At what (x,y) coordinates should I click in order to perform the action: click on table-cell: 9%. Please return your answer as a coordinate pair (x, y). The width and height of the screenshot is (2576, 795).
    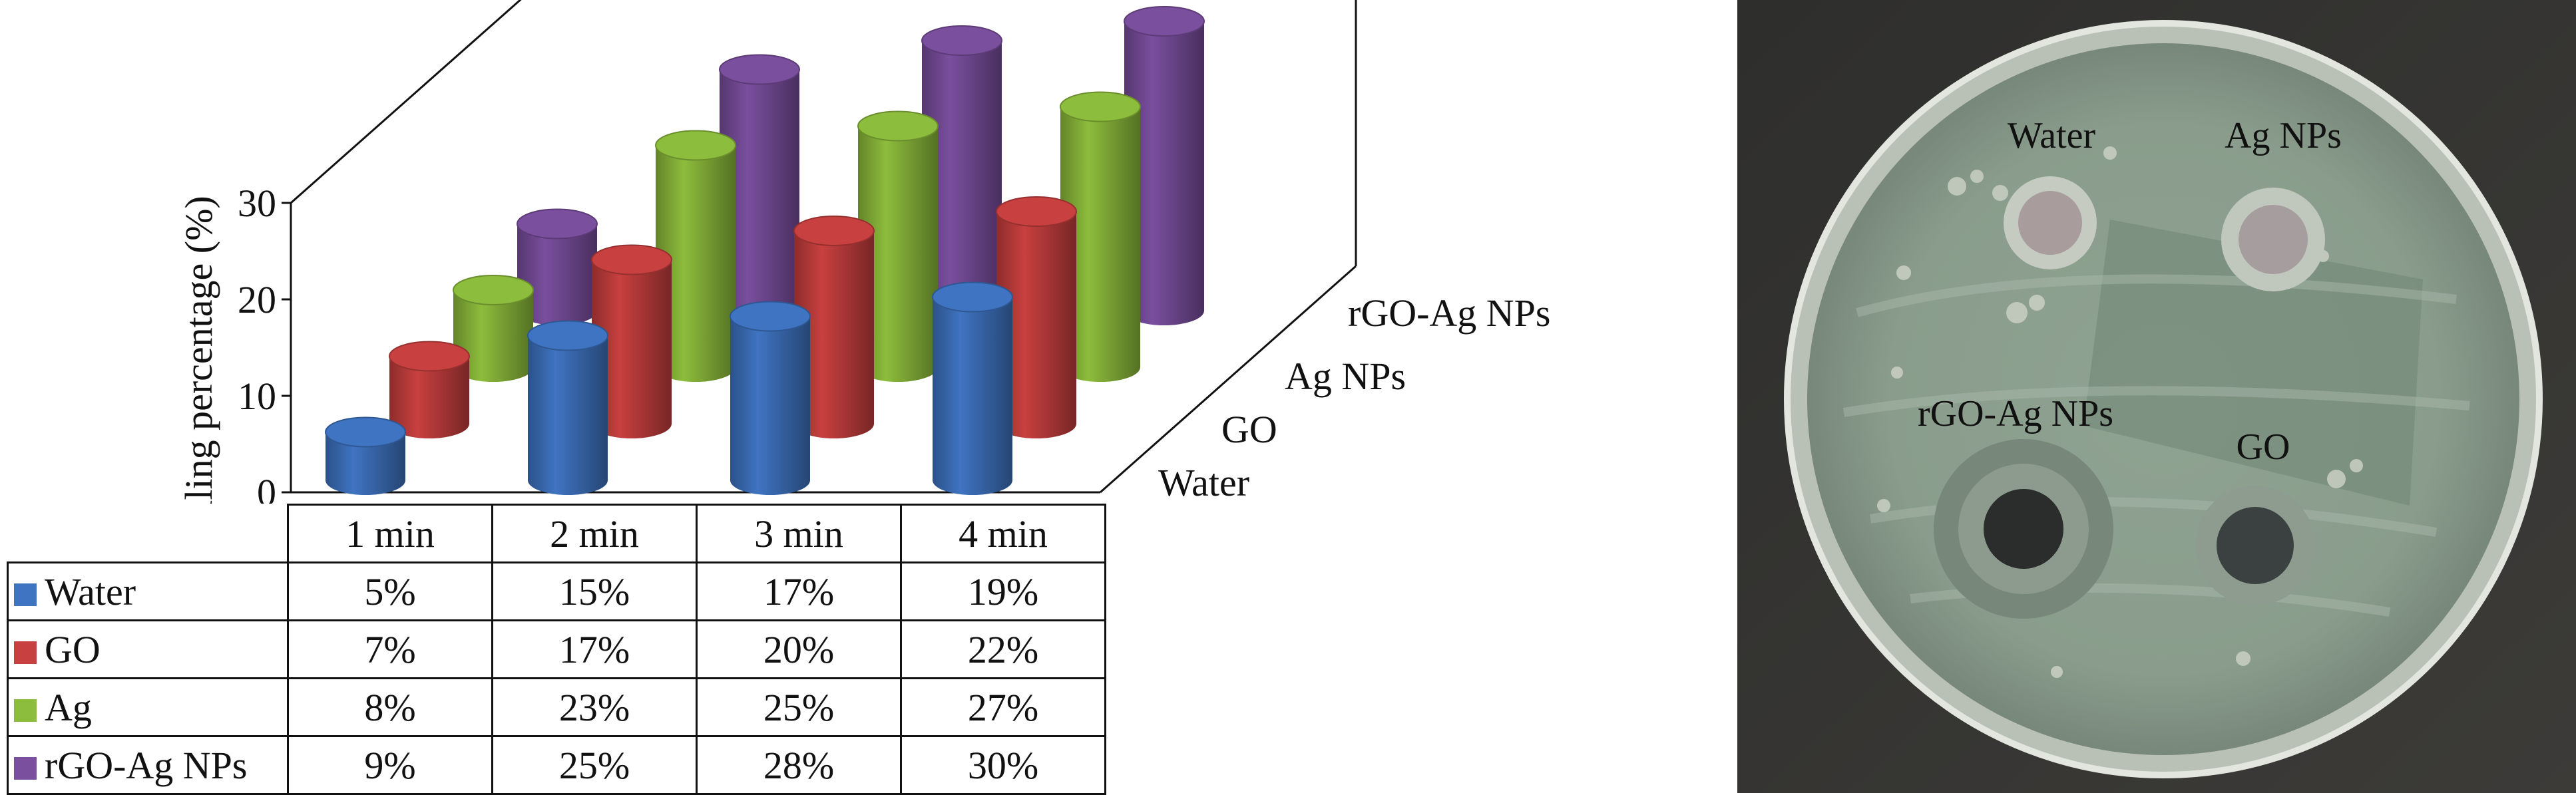
    Looking at the image, I should click on (390, 765).